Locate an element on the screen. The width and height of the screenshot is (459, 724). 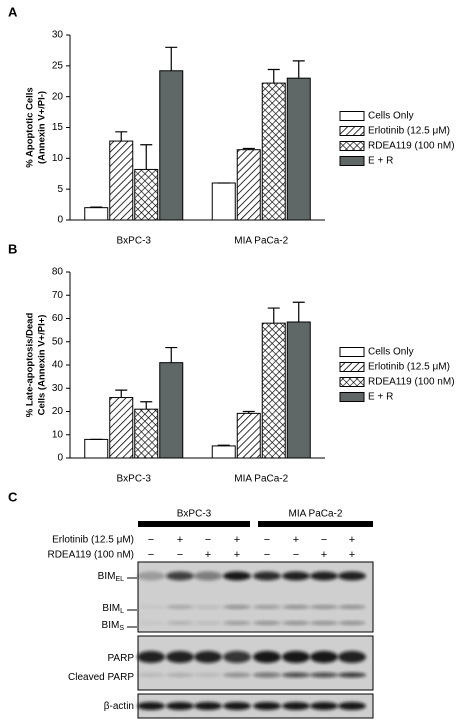
blot-membrane is located at coordinates (255, 663).